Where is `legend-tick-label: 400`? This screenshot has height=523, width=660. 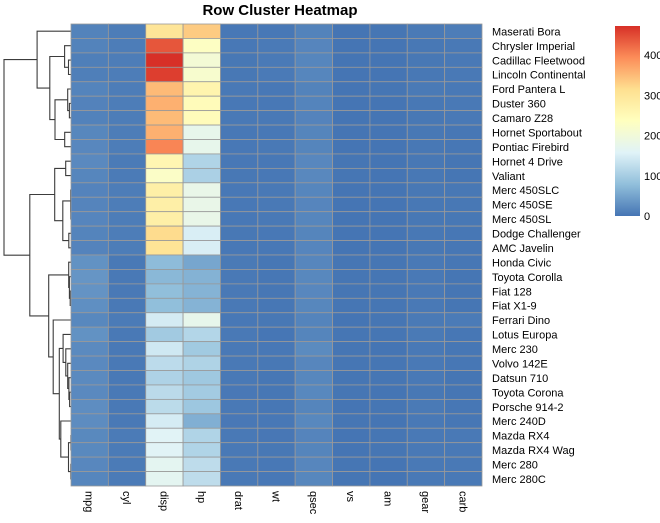 legend-tick-label: 400 is located at coordinates (652, 56).